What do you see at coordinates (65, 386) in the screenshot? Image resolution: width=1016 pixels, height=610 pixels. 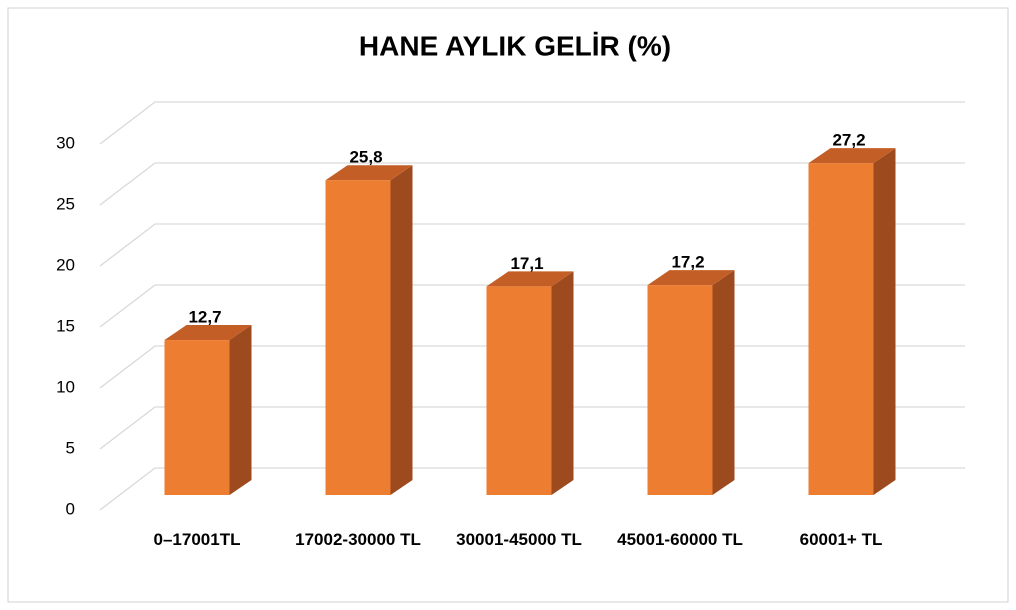 I see `y-tick-label: 10` at bounding box center [65, 386].